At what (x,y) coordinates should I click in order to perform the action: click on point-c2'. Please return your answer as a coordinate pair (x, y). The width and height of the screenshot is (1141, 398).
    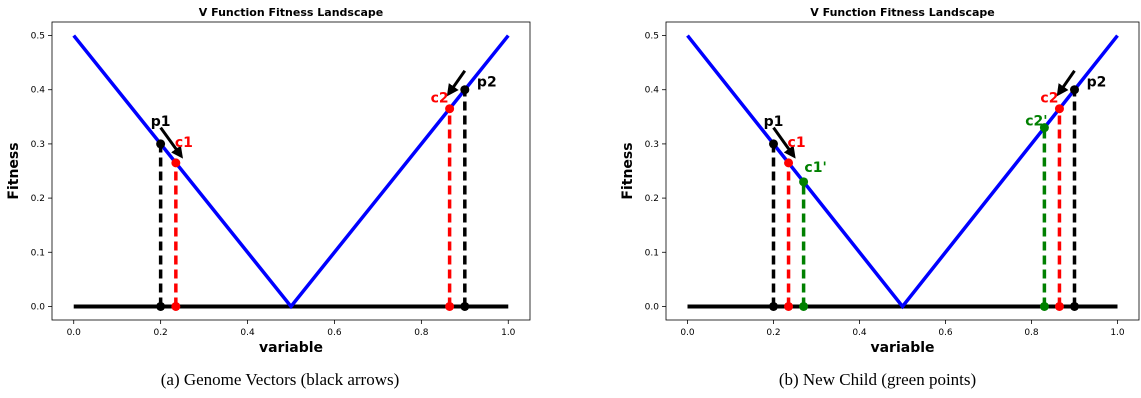
    Looking at the image, I should click on (1044, 128).